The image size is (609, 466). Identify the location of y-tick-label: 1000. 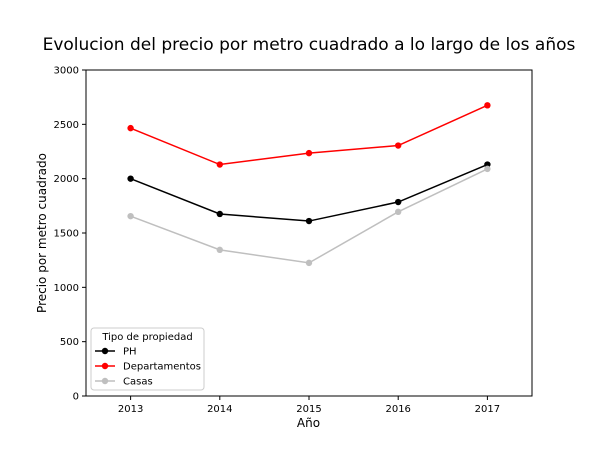
(66, 288).